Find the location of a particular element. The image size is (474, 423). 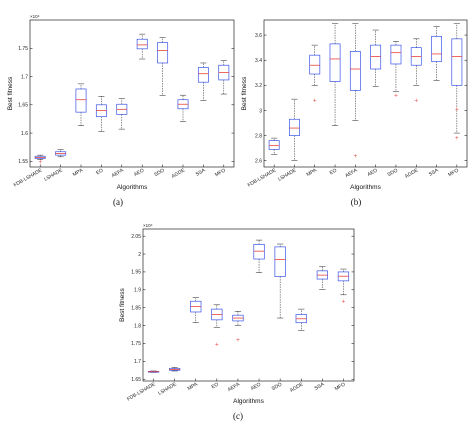

box-mfo: + + MFO is located at coordinates (455, 100).